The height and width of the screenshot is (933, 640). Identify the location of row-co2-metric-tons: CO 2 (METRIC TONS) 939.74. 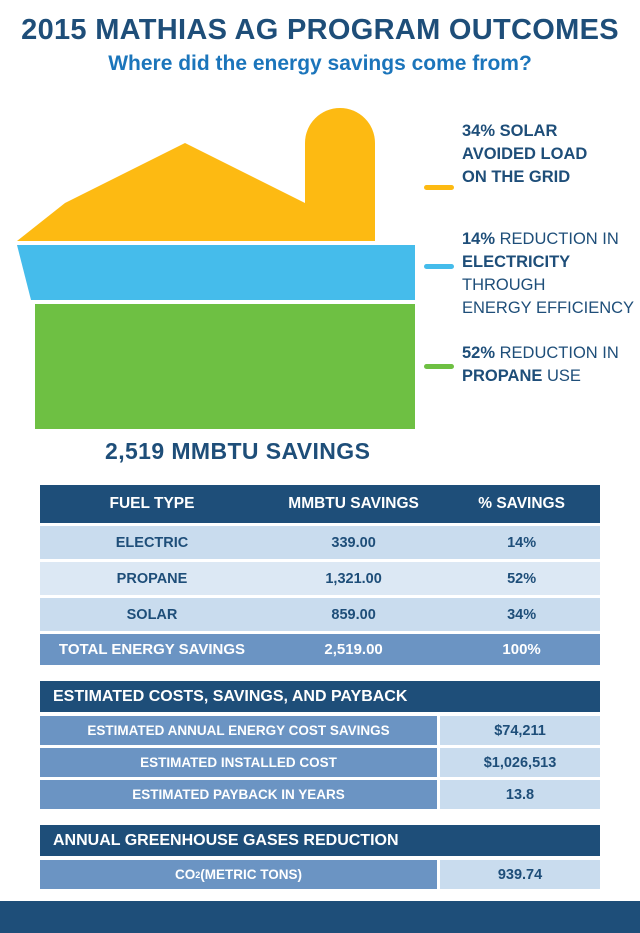
(320, 874).